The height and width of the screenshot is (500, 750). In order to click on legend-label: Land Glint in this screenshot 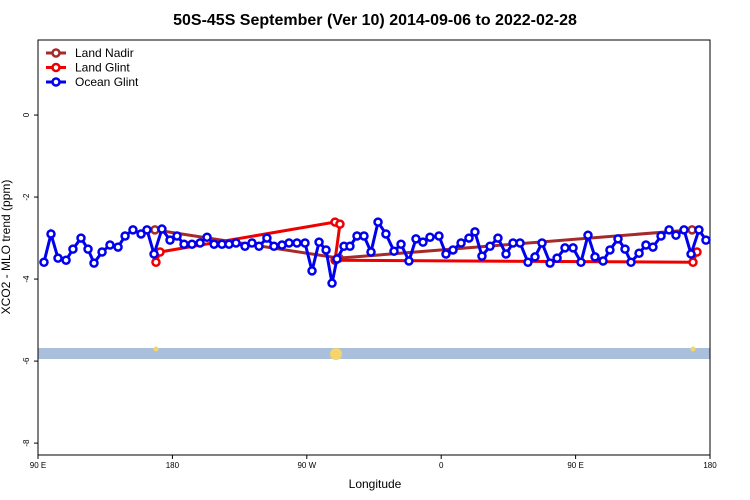, I will do `click(102, 68)`.